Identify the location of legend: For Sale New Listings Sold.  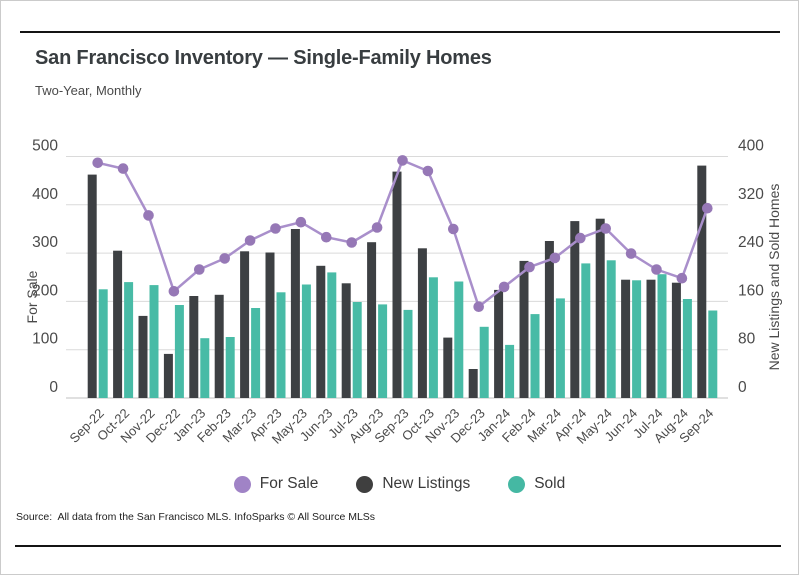
(399, 484).